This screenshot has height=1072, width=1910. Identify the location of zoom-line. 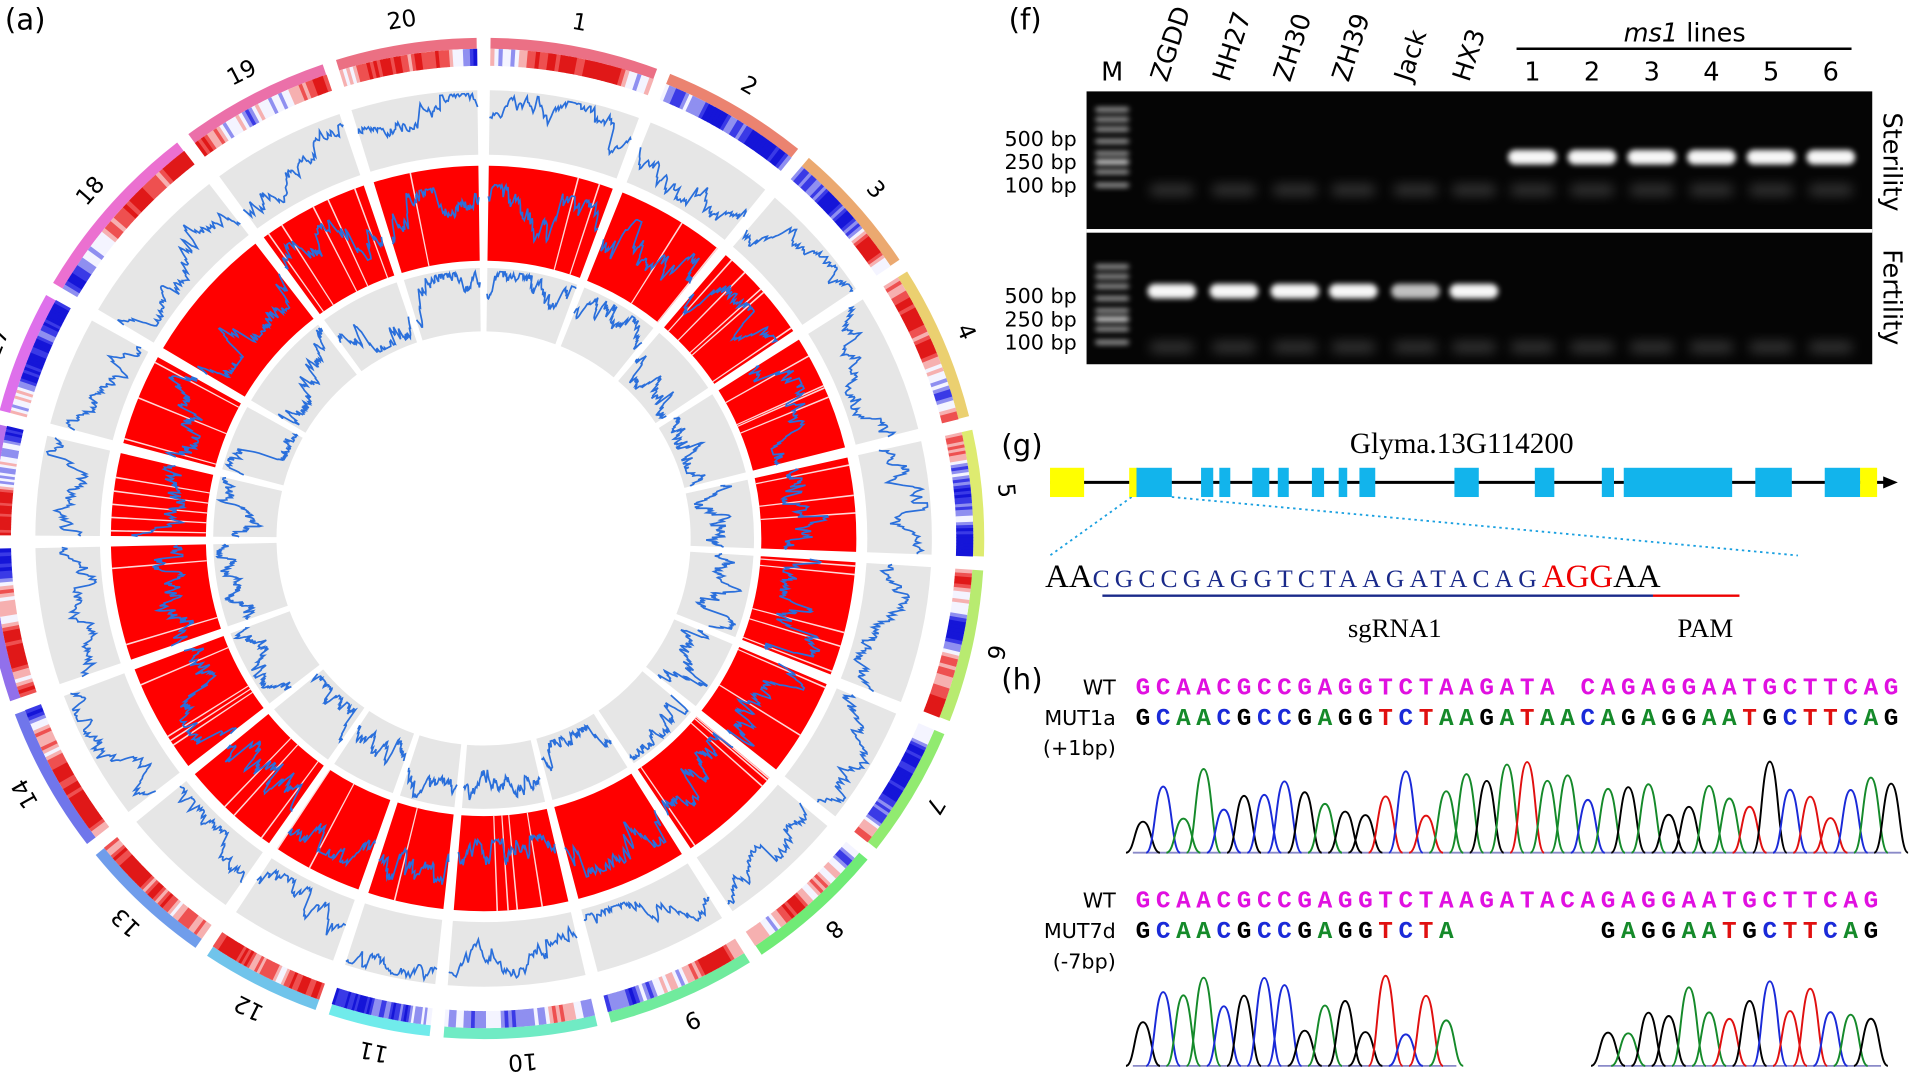
(1485, 526).